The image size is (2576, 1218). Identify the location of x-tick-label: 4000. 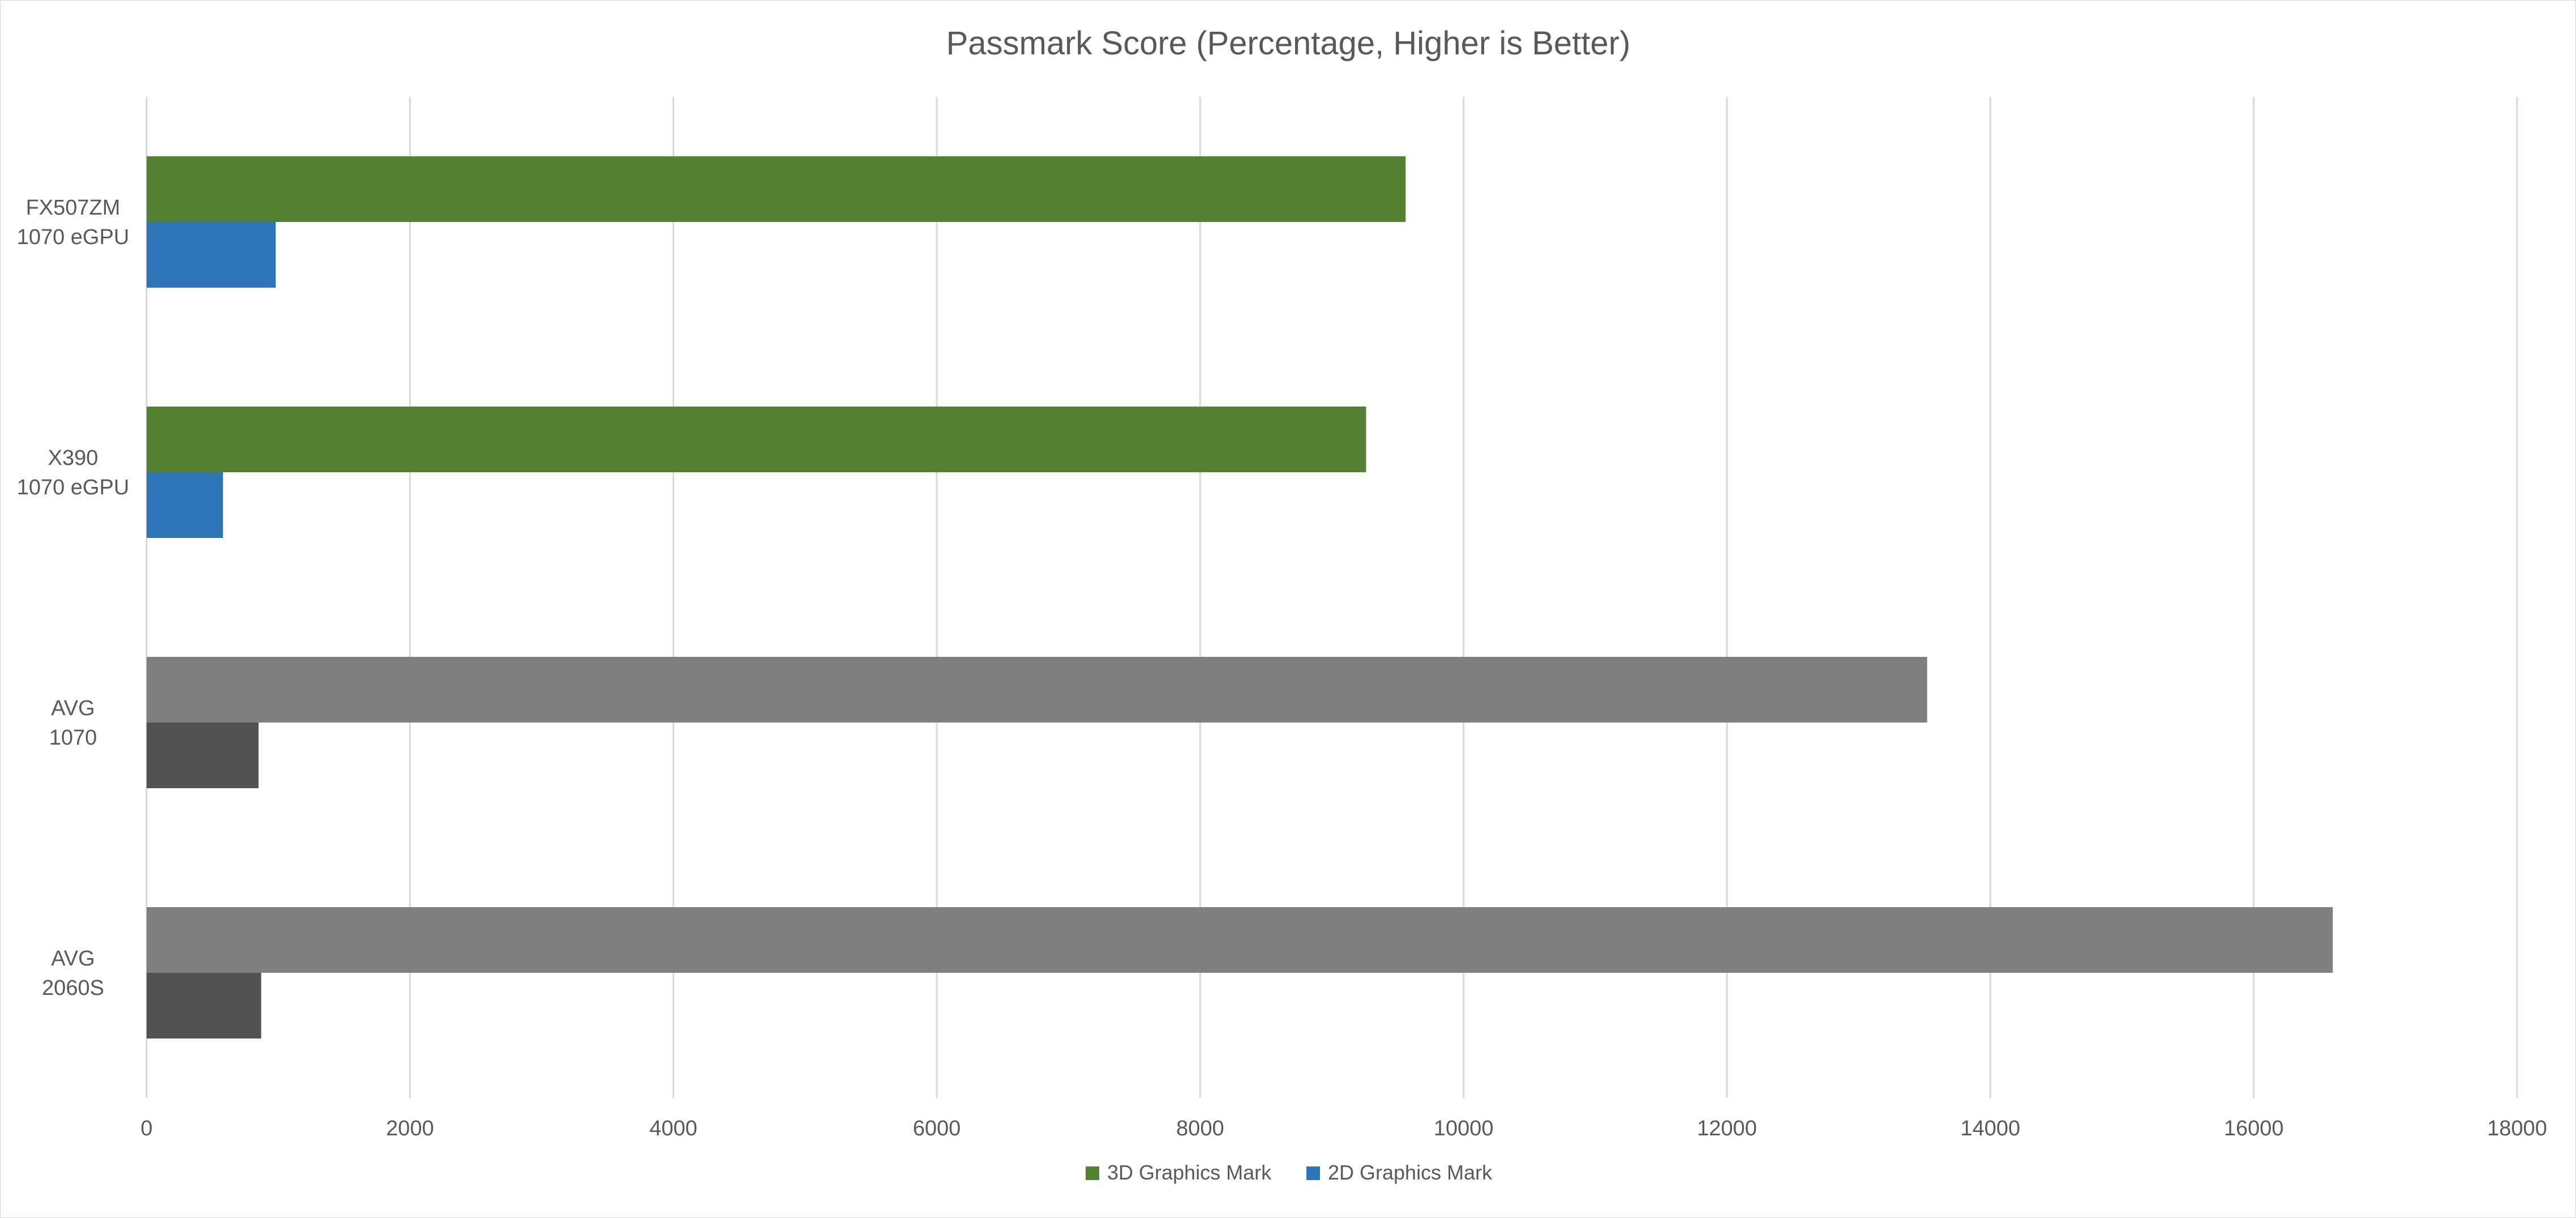
(673, 1128).